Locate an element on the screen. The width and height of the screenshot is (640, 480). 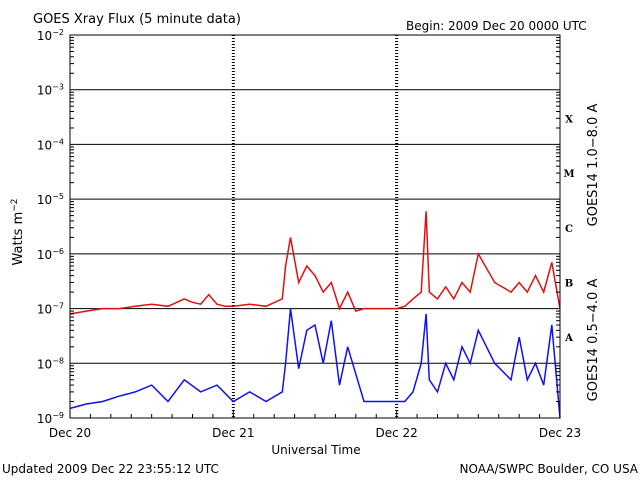
y-tick-label: 10⁻⁷ is located at coordinates (50, 309).